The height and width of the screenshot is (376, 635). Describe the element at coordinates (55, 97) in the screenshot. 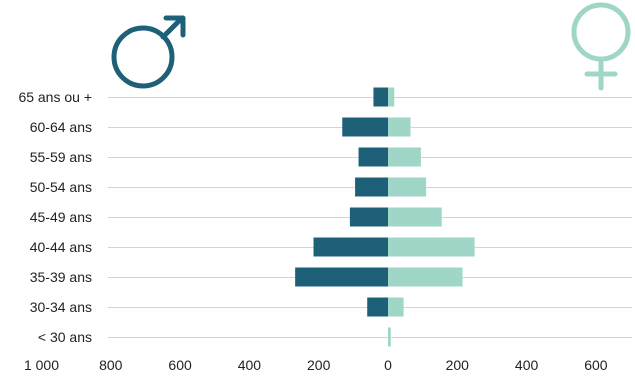

I see `category-label: 65 ans ou +` at that location.